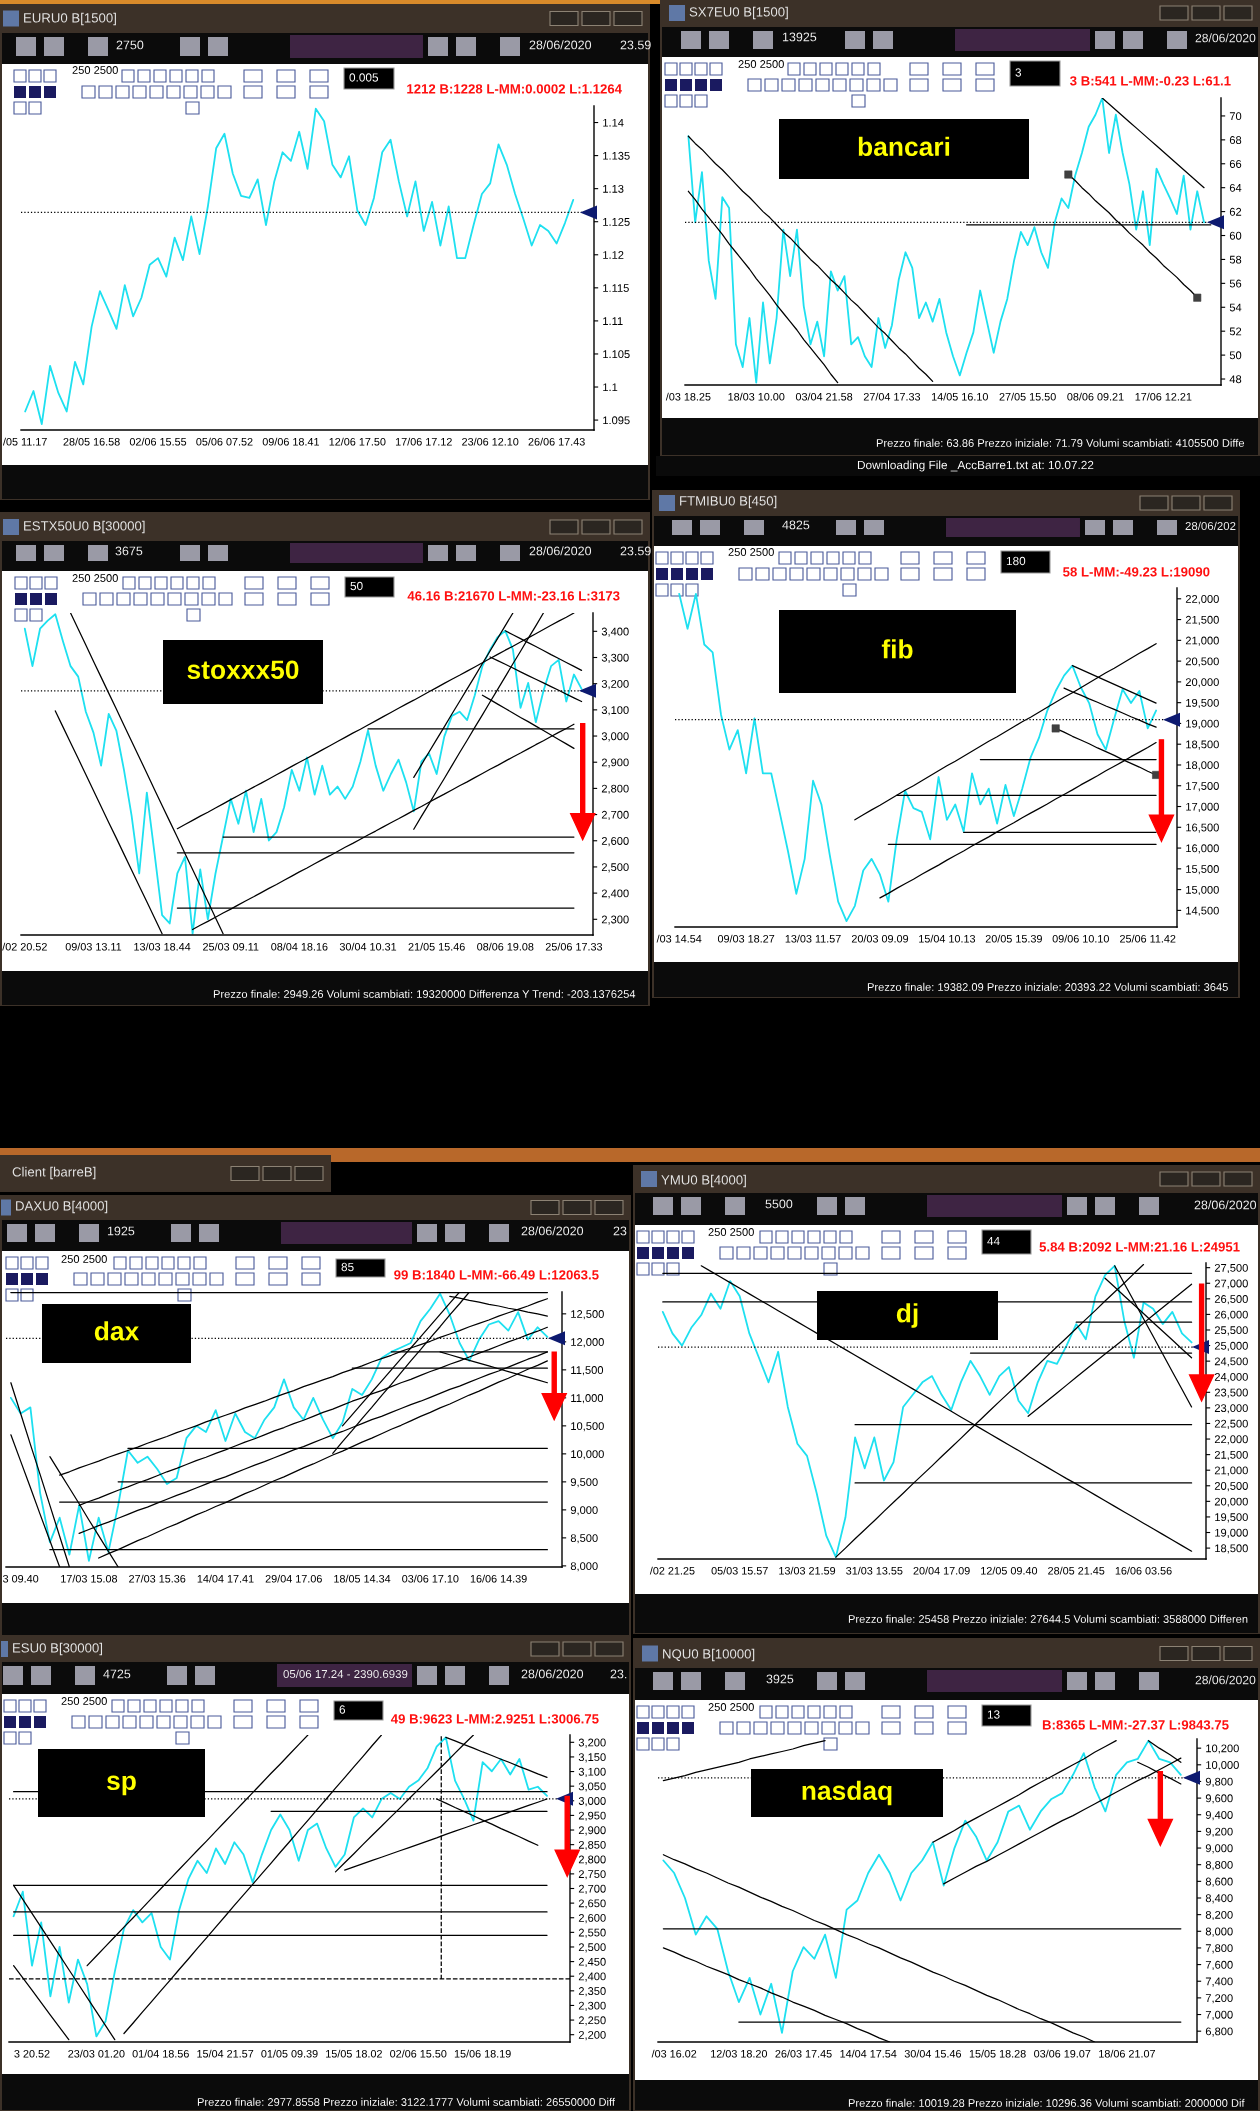  I want to click on chart-title: SX7EU0 B[1500], so click(738, 13).